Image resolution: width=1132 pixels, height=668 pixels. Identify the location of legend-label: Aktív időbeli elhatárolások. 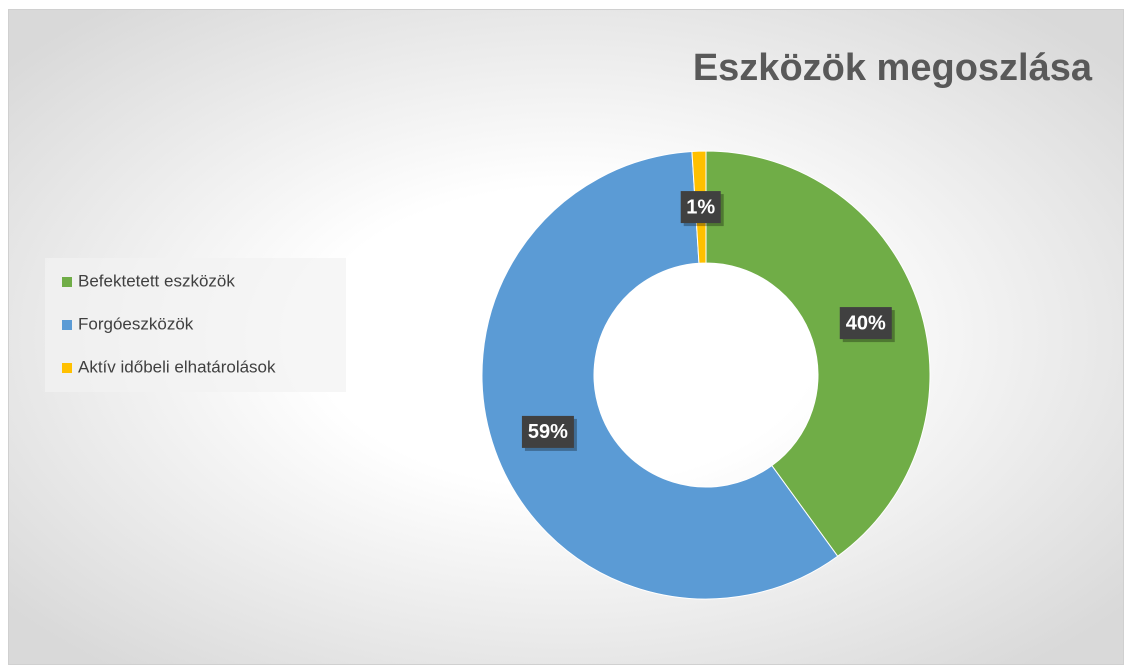
(177, 366).